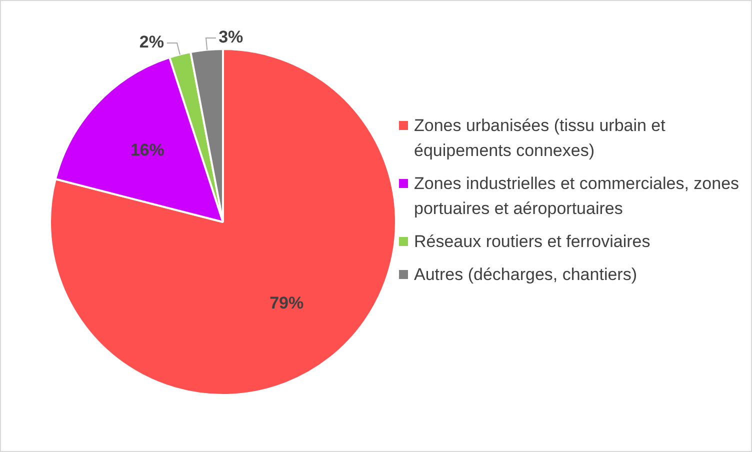 The width and height of the screenshot is (752, 452). I want to click on legend-label: Réseaux routiers et ferroviaires, so click(532, 242).